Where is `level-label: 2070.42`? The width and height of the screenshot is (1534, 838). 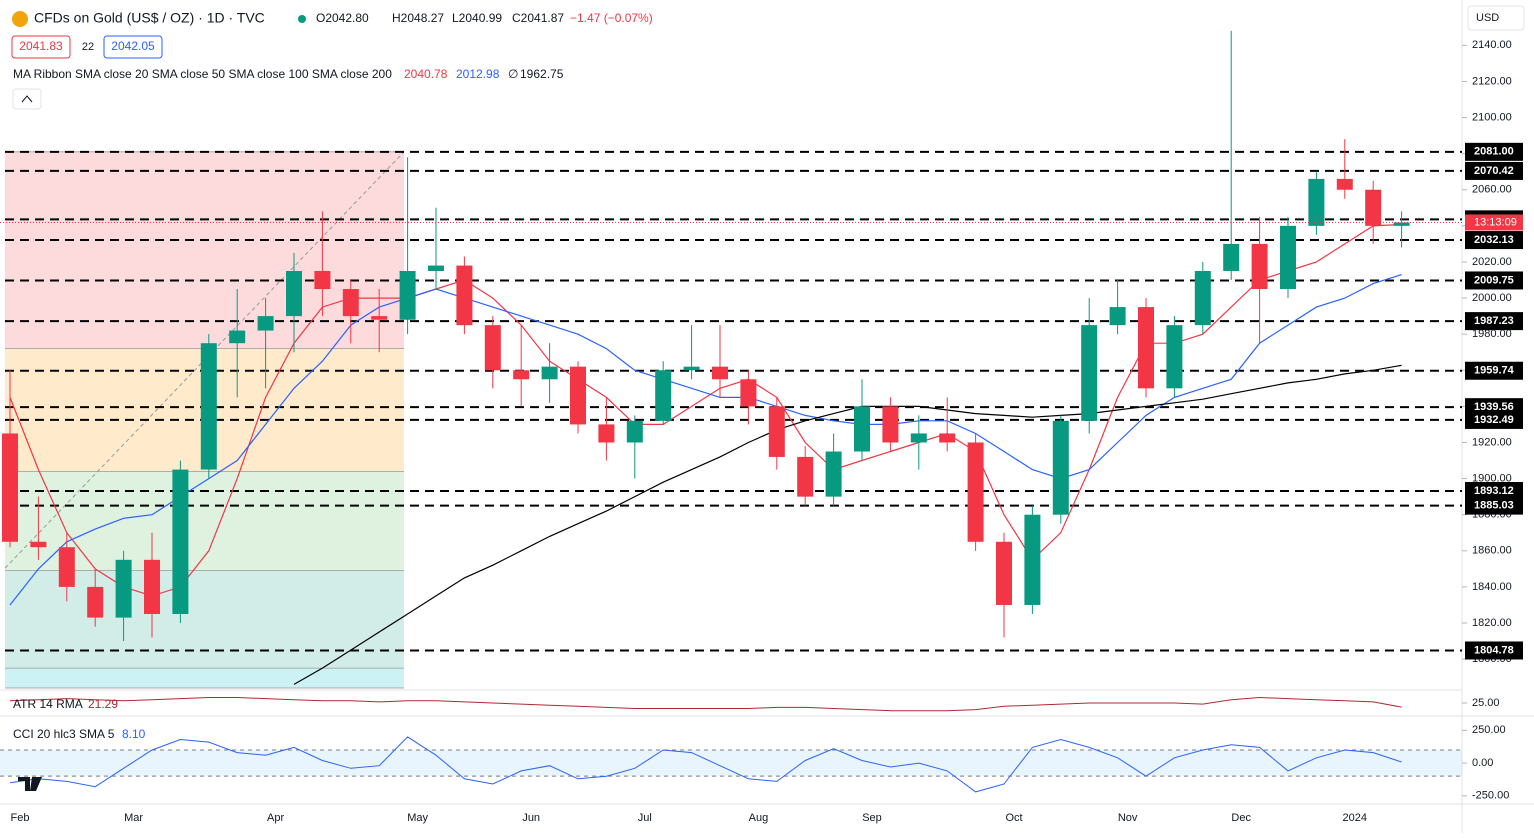 level-label: 2070.42 is located at coordinates (1494, 171).